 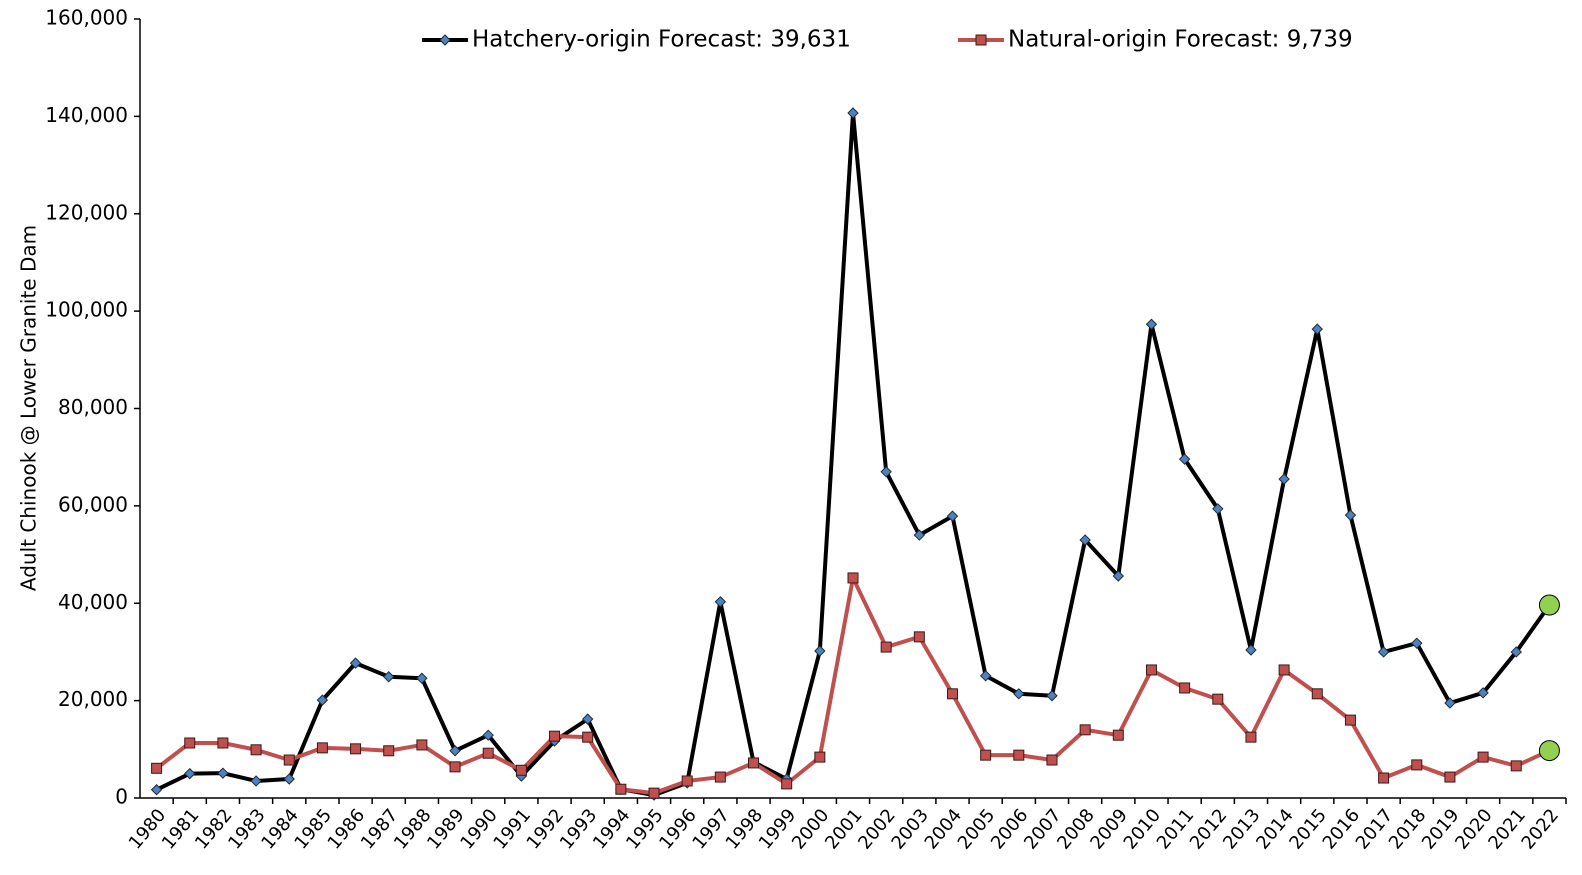 I want to click on x-tick-label: 2022, so click(x=1541, y=829).